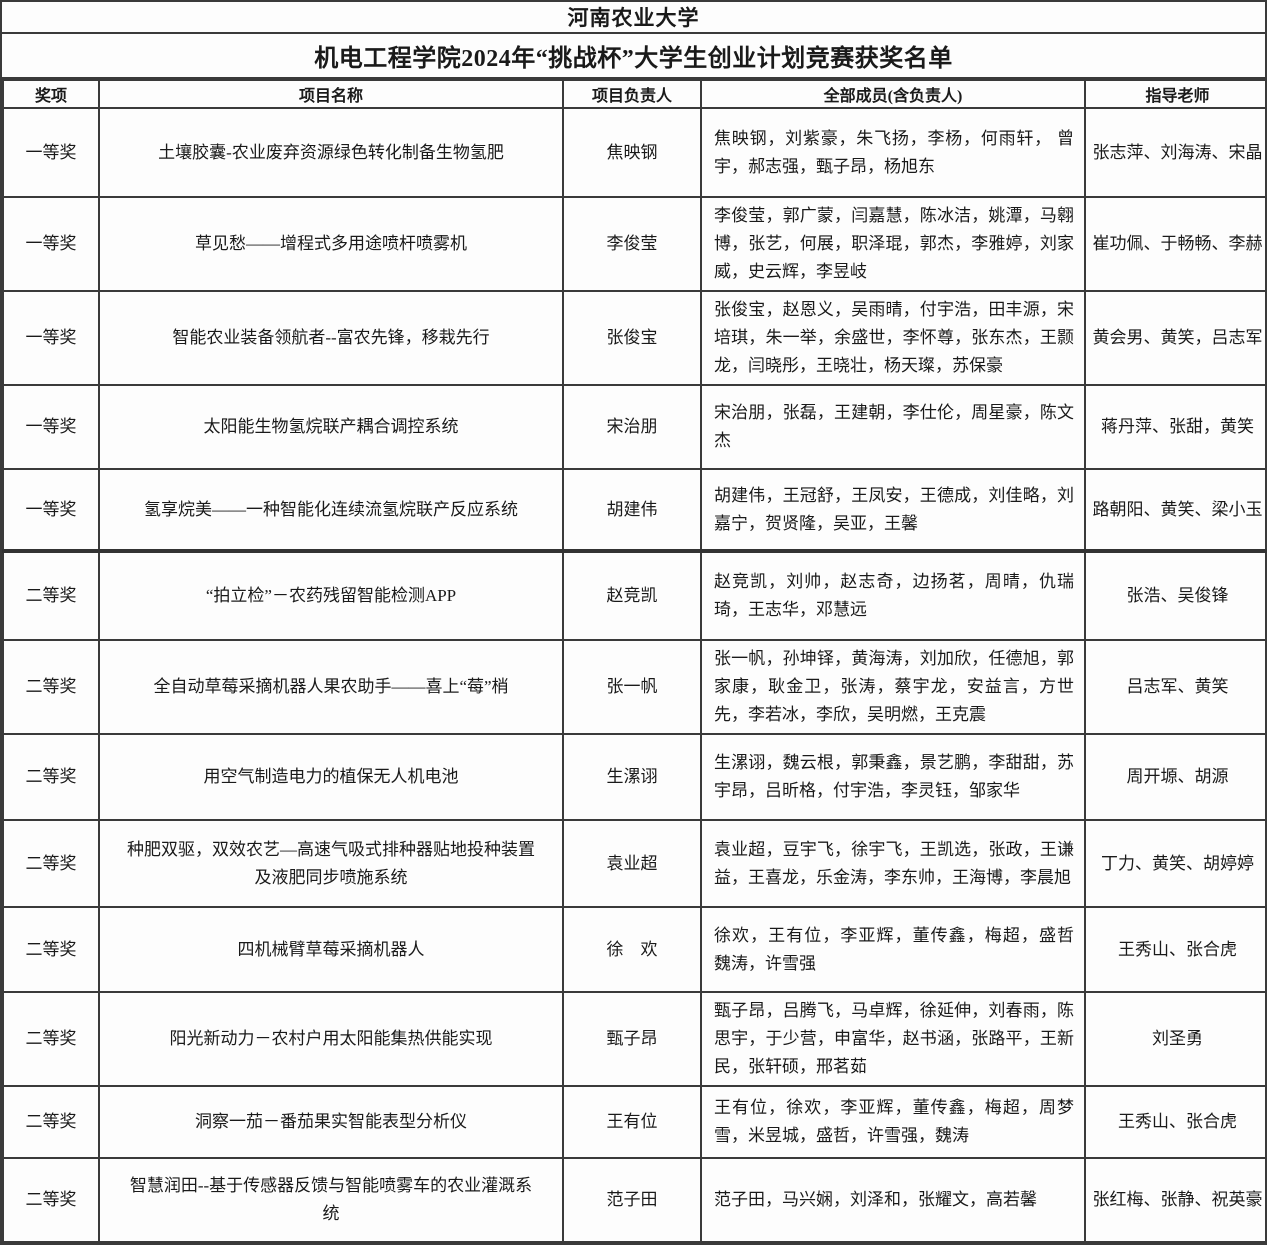  Describe the element at coordinates (633, 59) in the screenshot. I see `page-subtitle: 机电工程学院2024年“挑战杯”大学生创业计划竞赛获奖名单` at that location.